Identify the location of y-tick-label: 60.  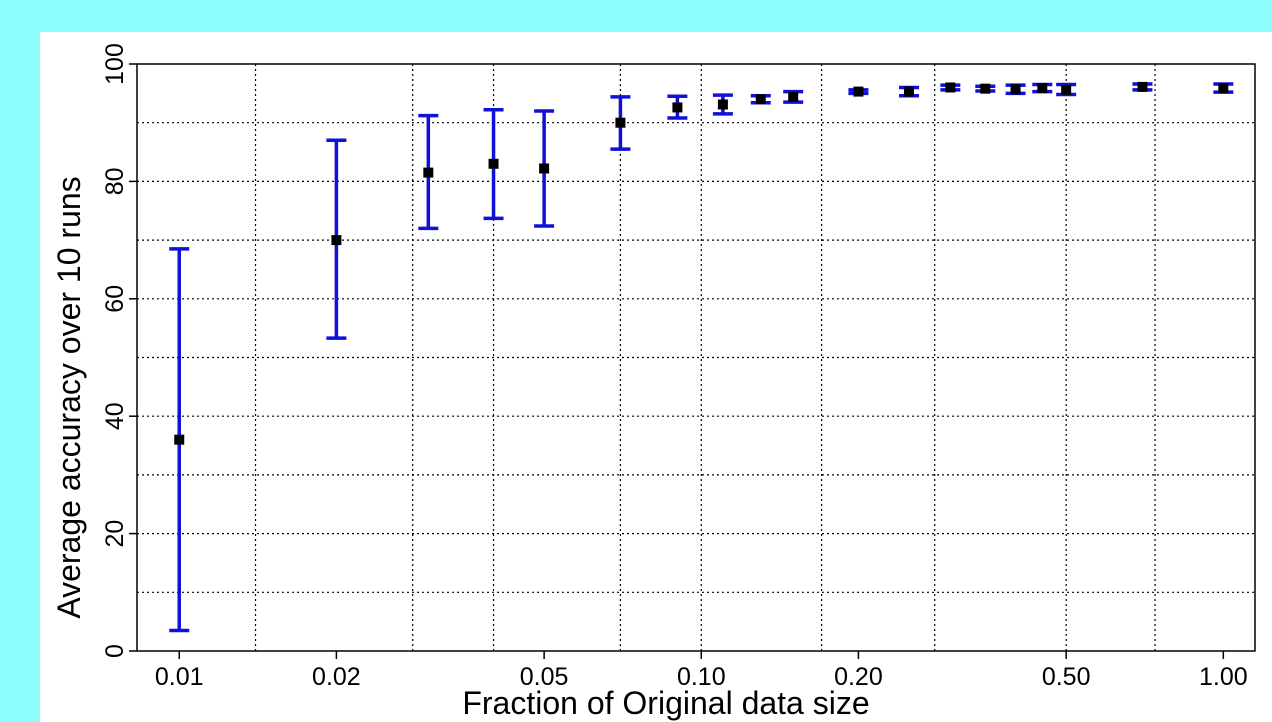
(115, 299).